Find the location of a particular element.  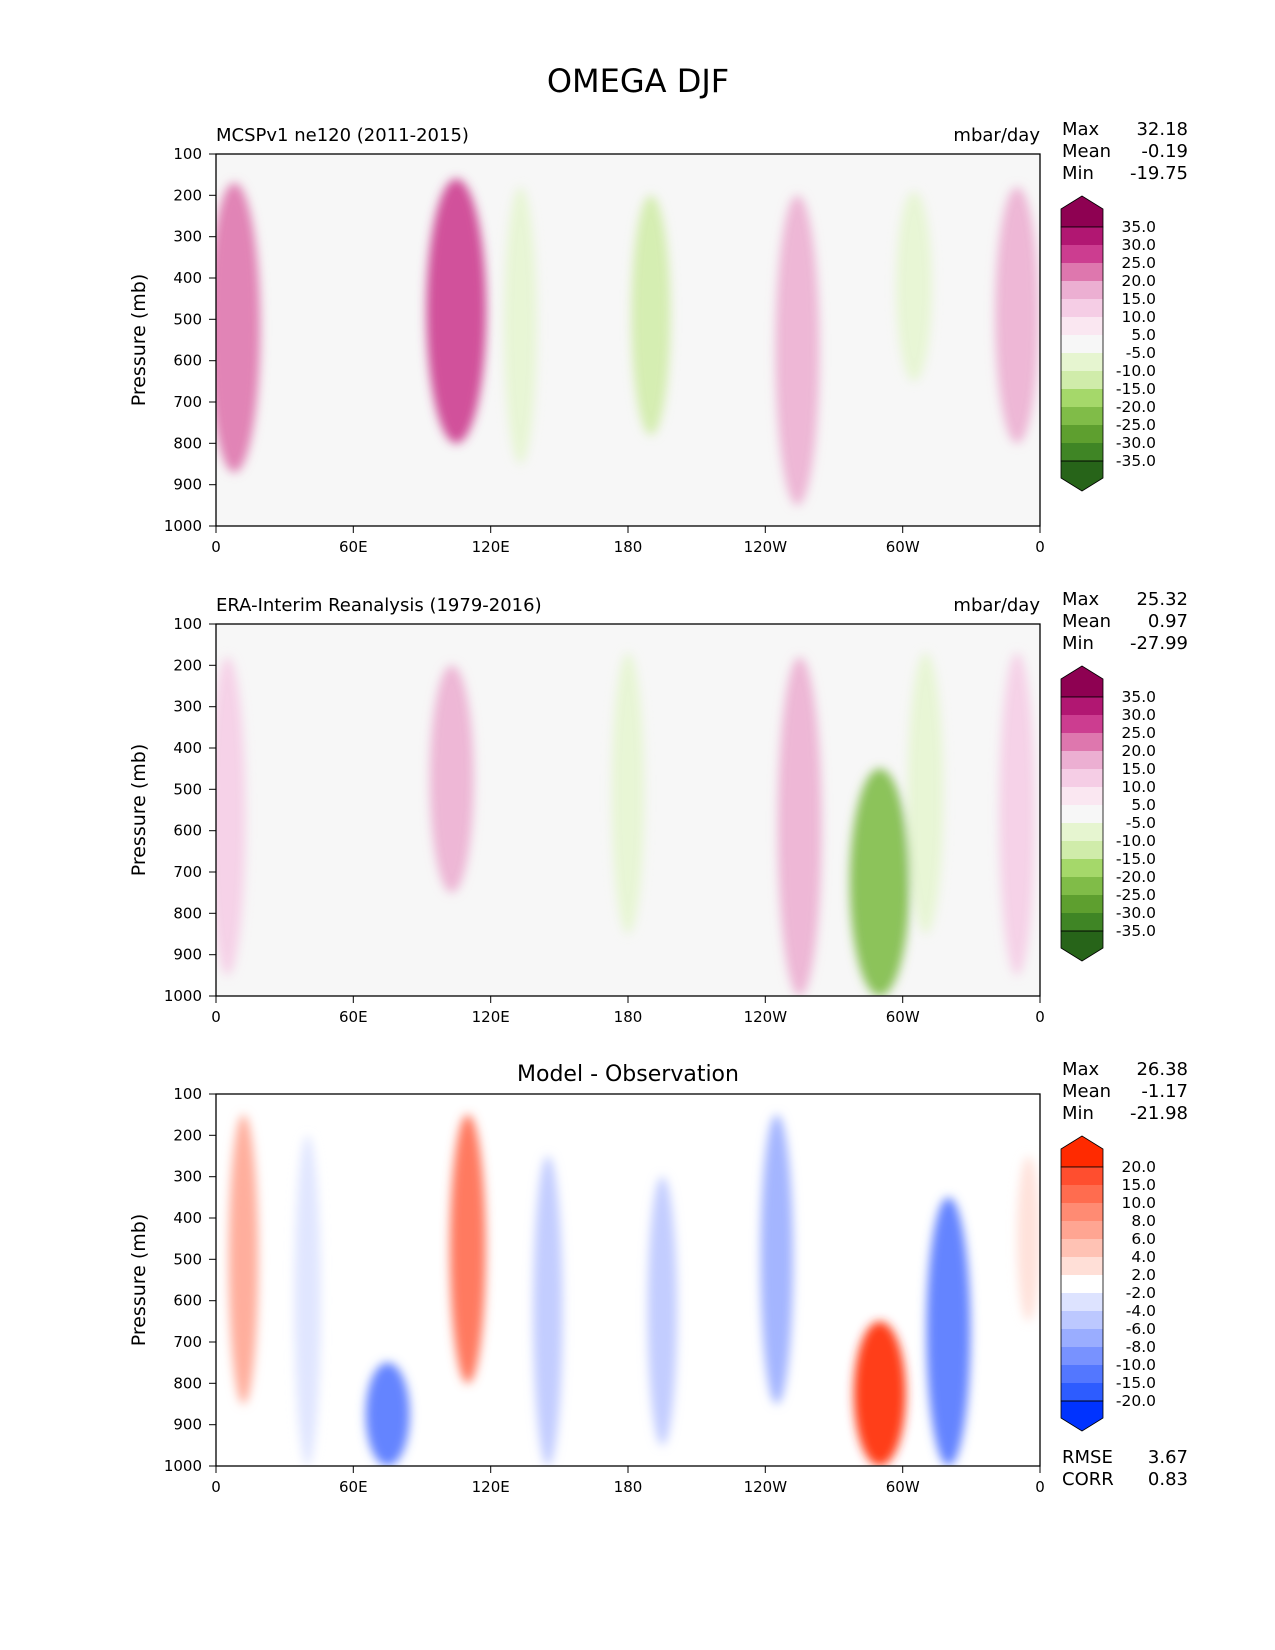

colorbar-label: 2.0 is located at coordinates (1143, 1275).